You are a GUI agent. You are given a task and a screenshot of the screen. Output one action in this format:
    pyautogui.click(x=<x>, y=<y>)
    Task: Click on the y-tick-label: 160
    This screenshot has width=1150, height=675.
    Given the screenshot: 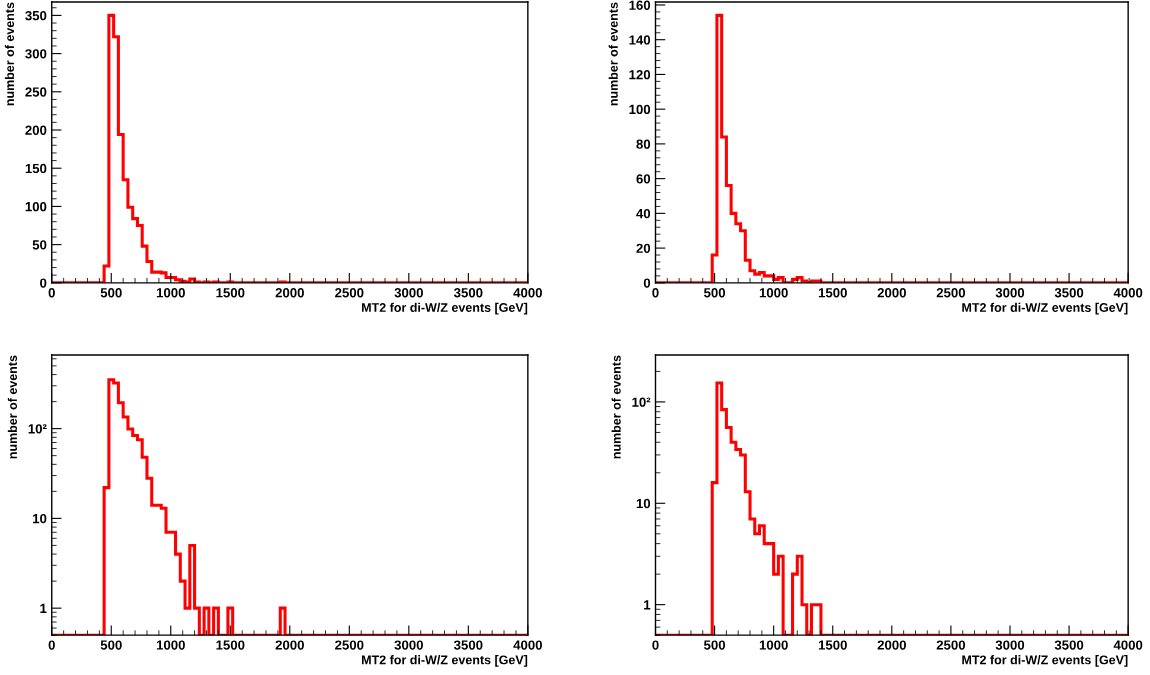 What is the action you would take?
    pyautogui.click(x=640, y=5)
    